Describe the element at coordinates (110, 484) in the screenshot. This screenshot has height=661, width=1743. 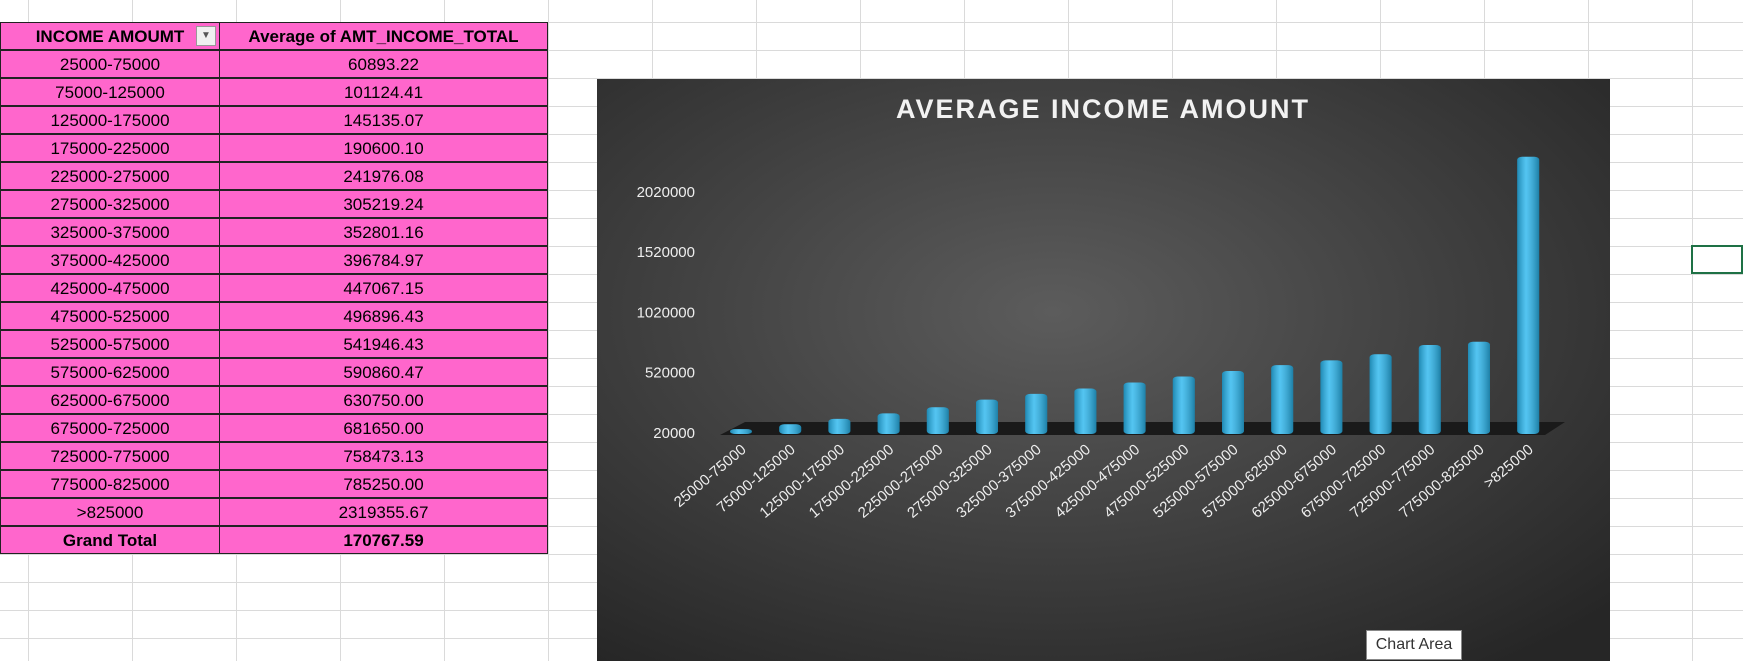
I see `table-cell: 775000-825000` at that location.